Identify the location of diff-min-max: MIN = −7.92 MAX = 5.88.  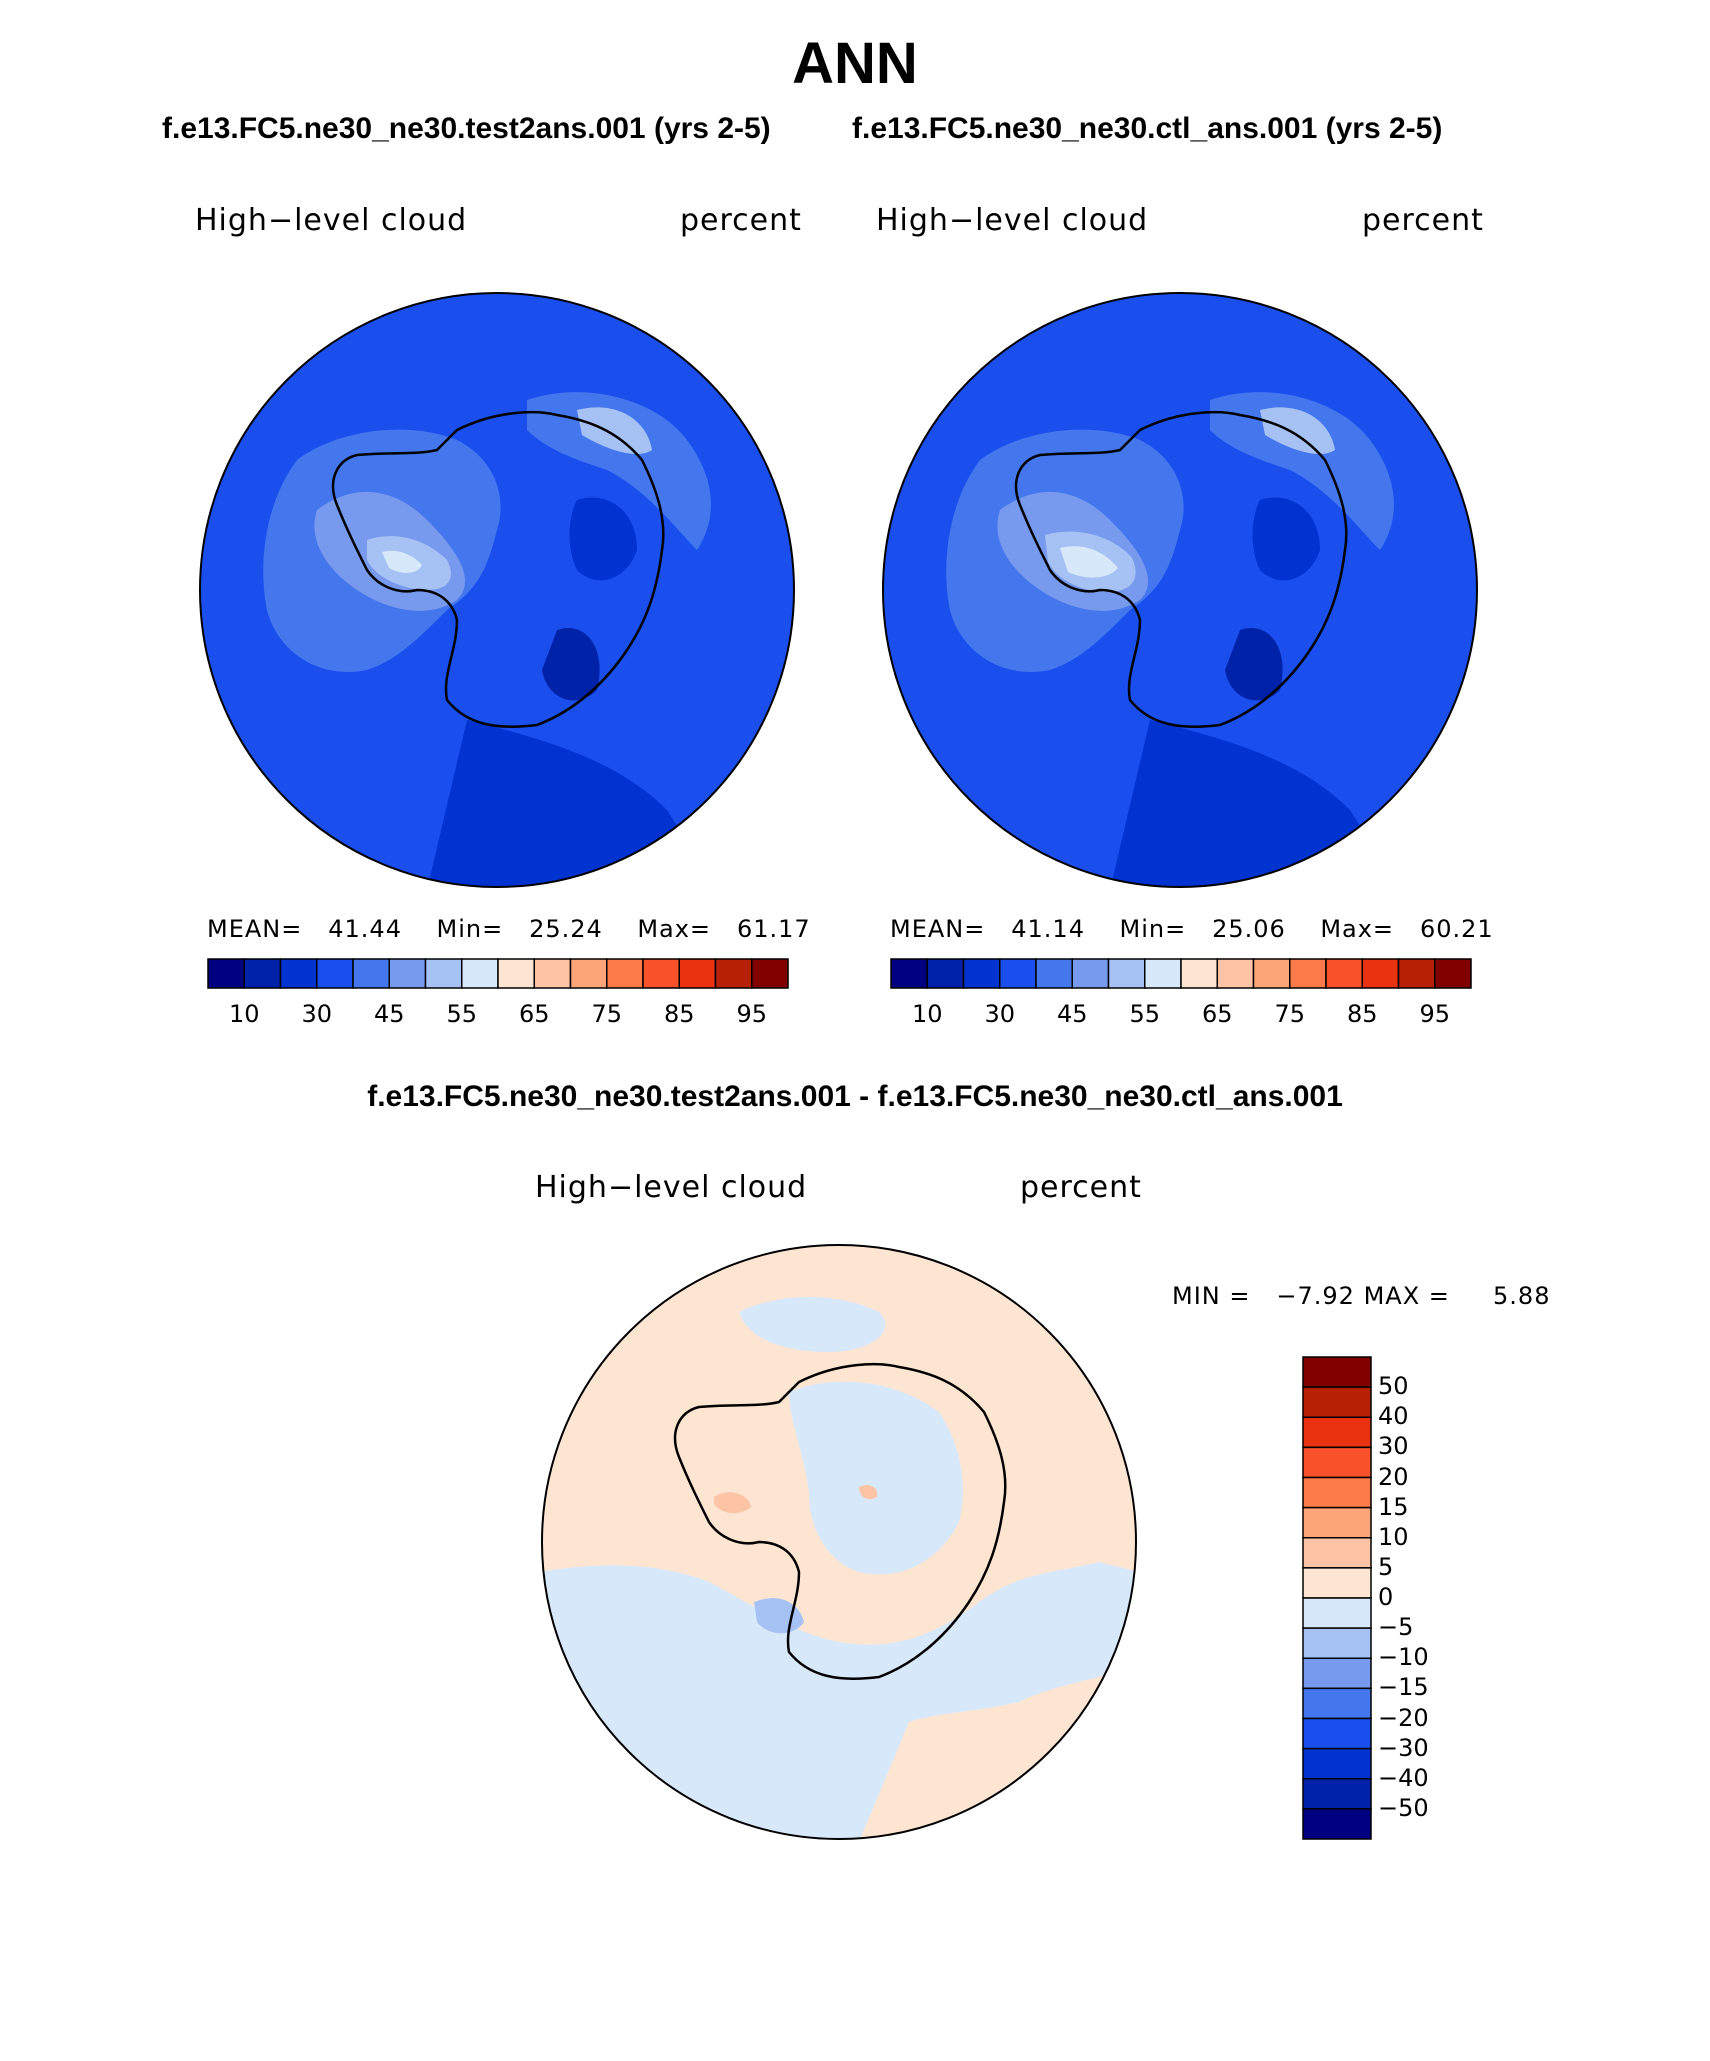
(1361, 1296).